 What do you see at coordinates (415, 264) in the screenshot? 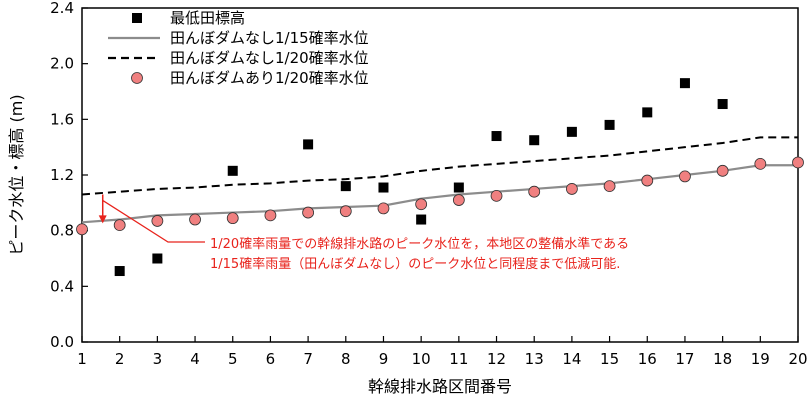
I see `annotation-text-line-1: 1/15確率雨量（田んぼダムなし）のピーク水位と同程度まで低減可能.` at bounding box center [415, 264].